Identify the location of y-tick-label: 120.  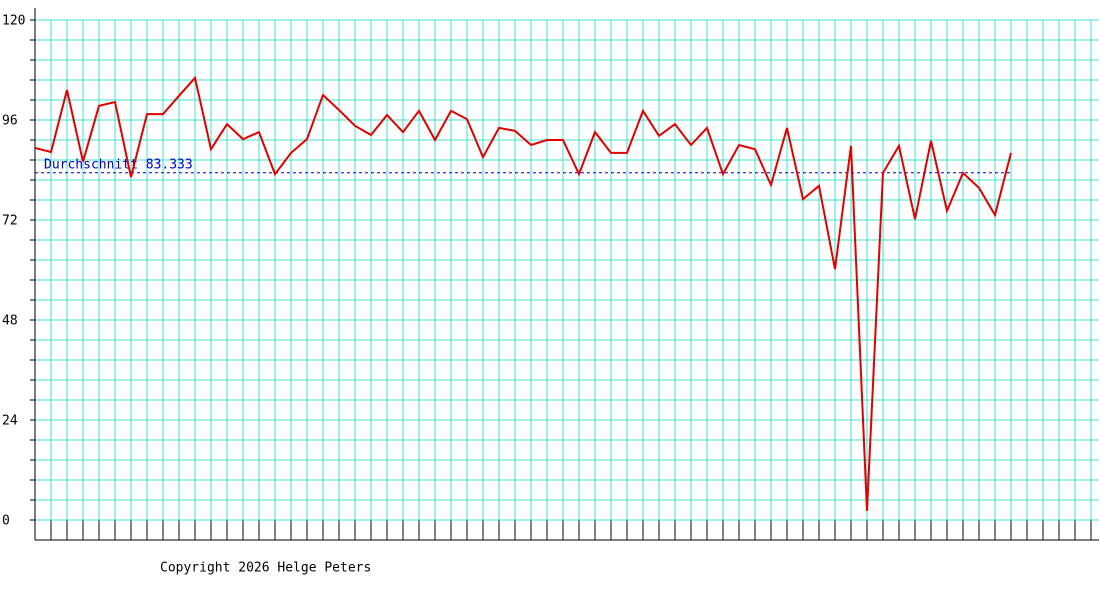
(13, 21).